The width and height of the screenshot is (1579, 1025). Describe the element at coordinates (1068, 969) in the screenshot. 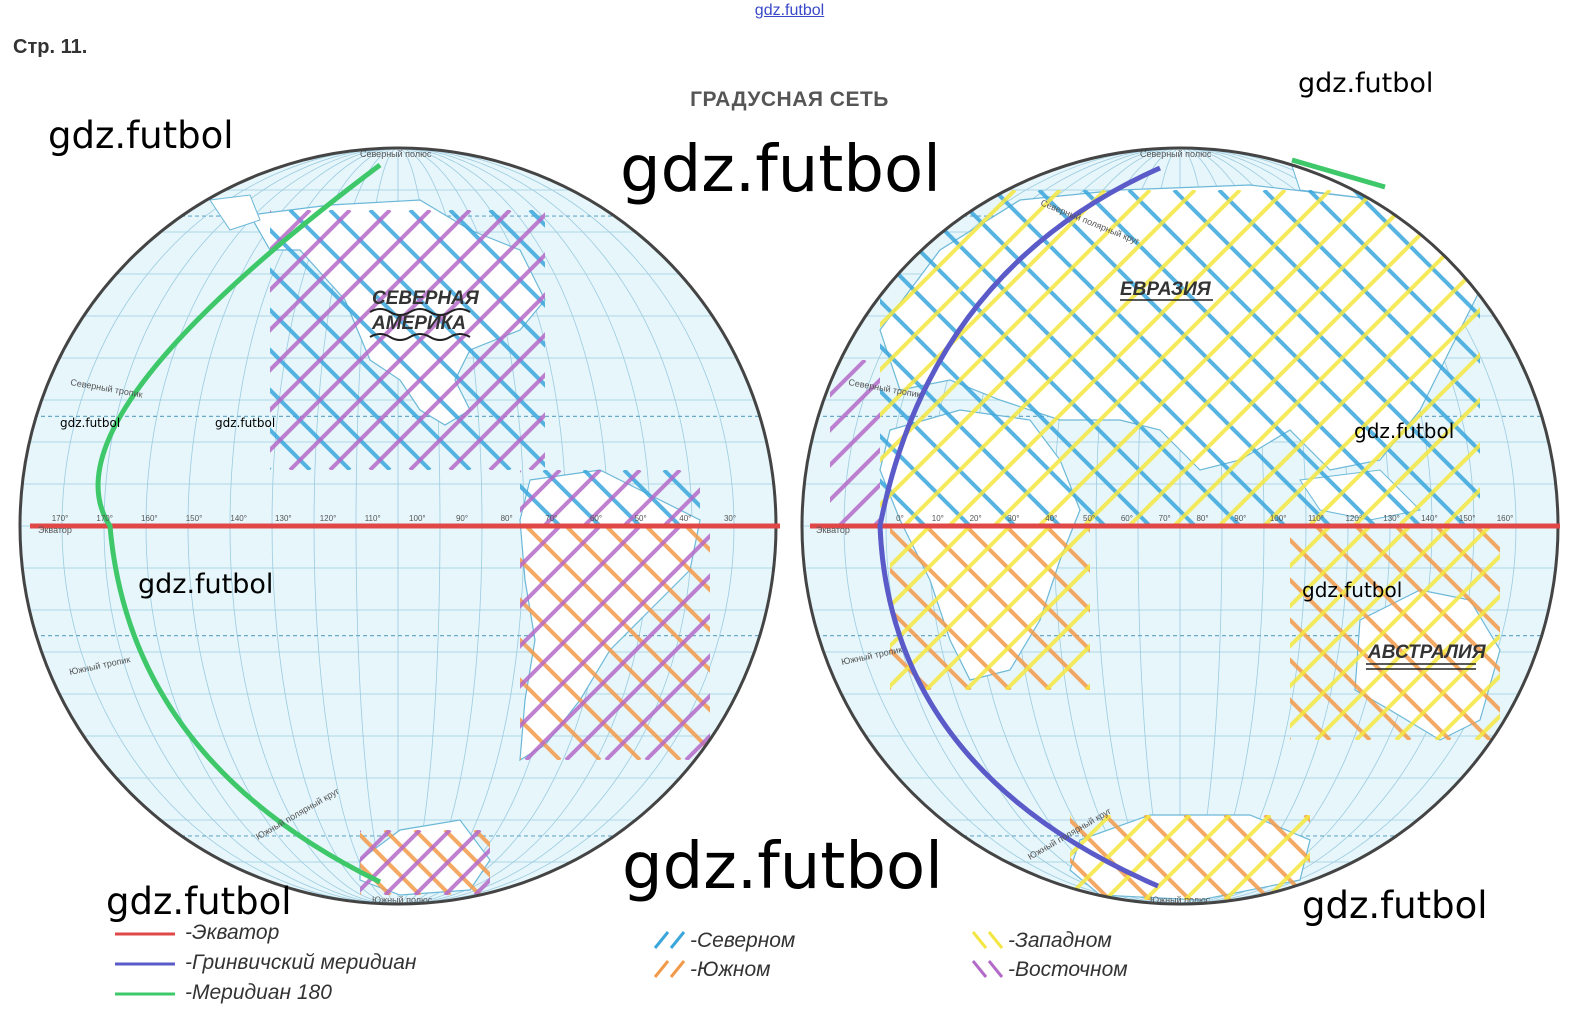

I see `legend-east-hemisphere: -Восточном` at that location.